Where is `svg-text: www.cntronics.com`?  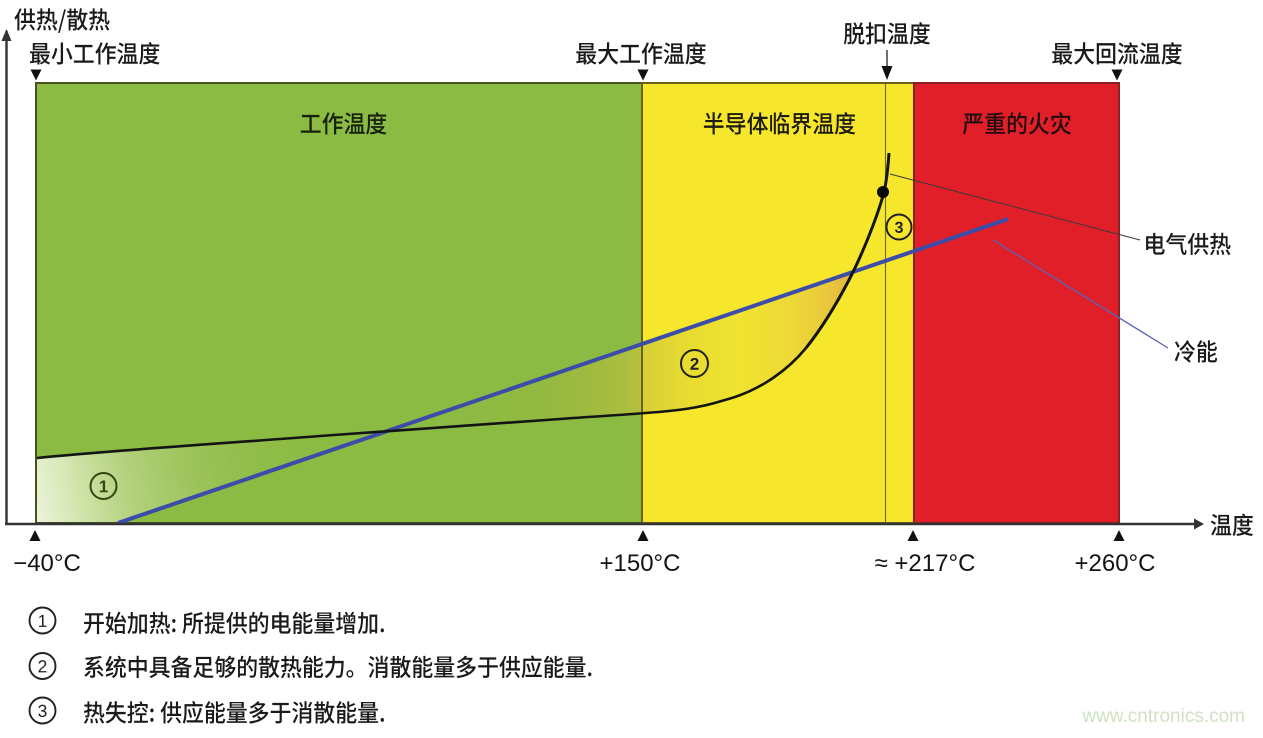
svg-text: www.cntronics.com is located at coordinates (1163, 716).